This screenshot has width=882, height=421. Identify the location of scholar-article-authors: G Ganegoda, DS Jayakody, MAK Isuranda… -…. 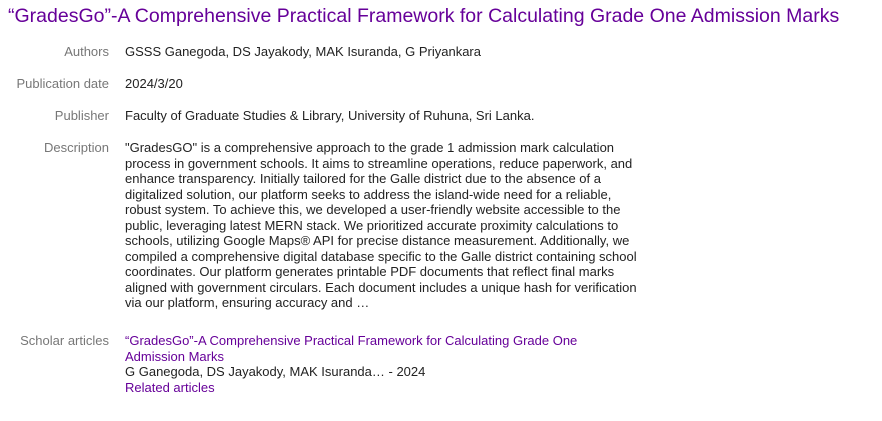
(275, 371).